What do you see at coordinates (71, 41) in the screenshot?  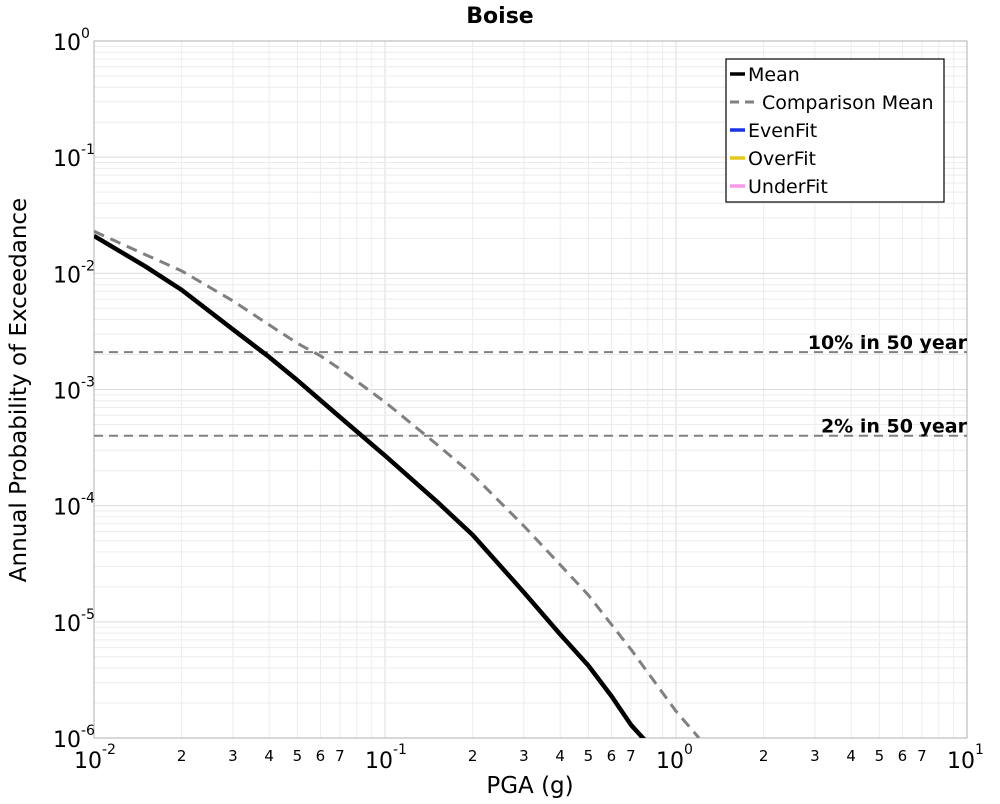 I see `y-tick-label: 10⁰` at bounding box center [71, 41].